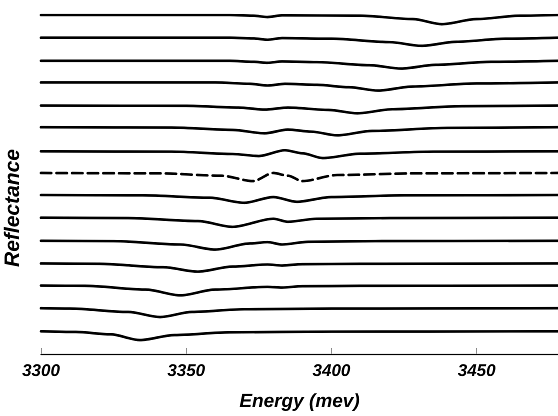 This screenshot has height=416, width=558. I want to click on x-tick-label: 3450, so click(477, 370).